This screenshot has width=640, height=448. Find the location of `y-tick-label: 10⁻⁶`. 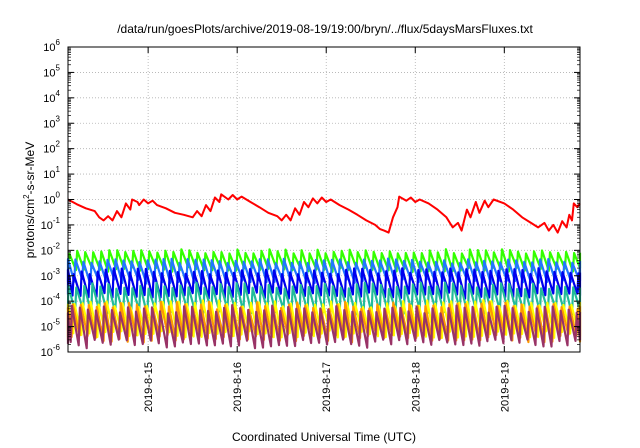

y-tick-label: 10⁻⁶ is located at coordinates (51, 351).